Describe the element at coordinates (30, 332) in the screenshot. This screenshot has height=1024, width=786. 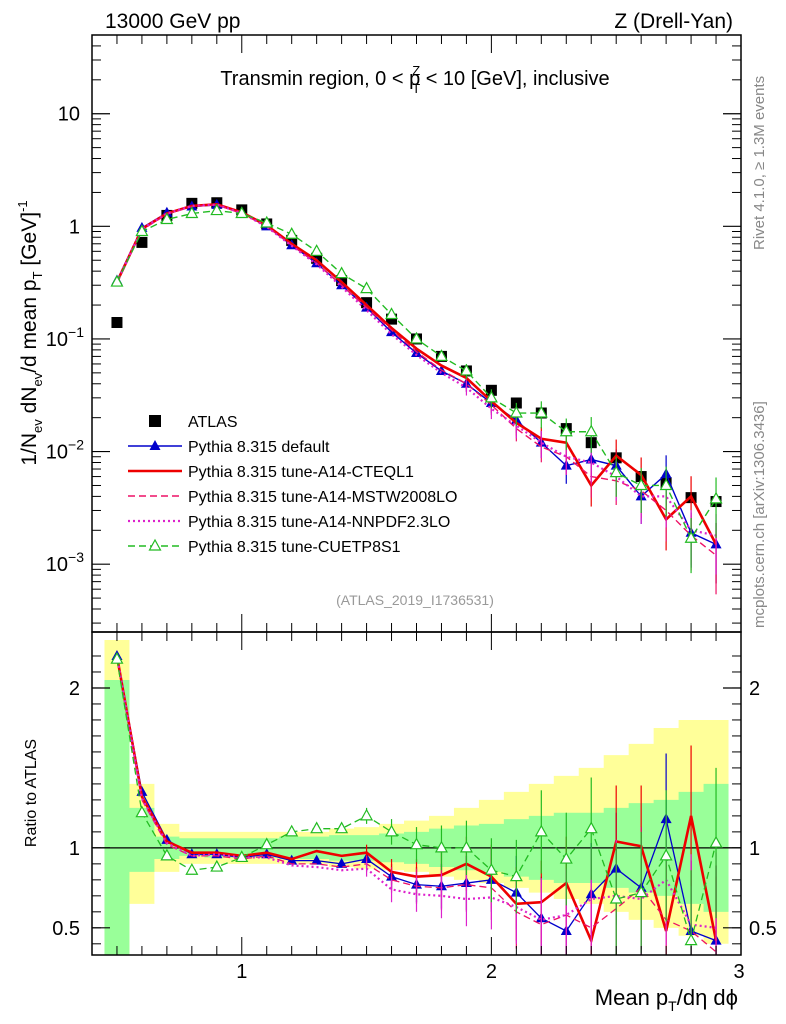
I see `main-y-axis-label: 1/Nev dNev/d mean pT [GeV]-1` at that location.